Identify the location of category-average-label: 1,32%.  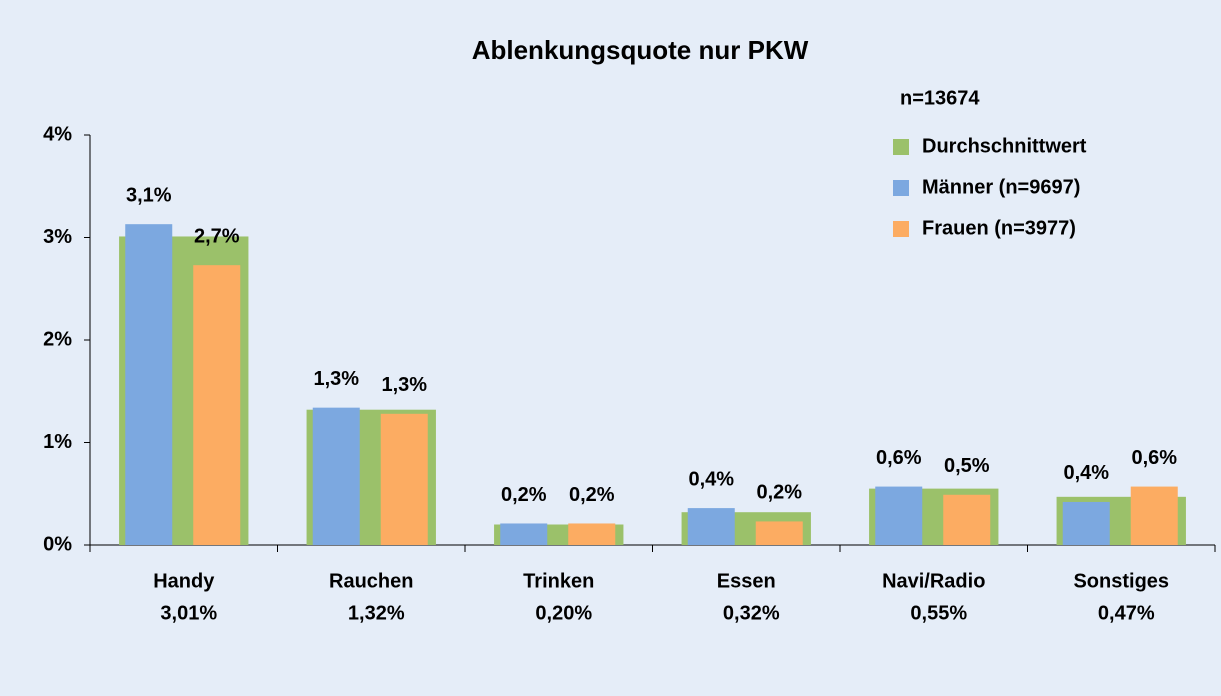
(376, 613).